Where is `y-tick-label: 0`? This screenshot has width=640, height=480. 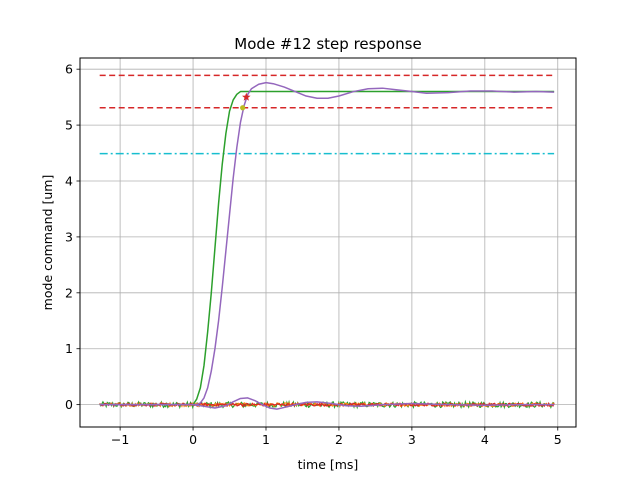 y-tick-label: 0 is located at coordinates (69, 404).